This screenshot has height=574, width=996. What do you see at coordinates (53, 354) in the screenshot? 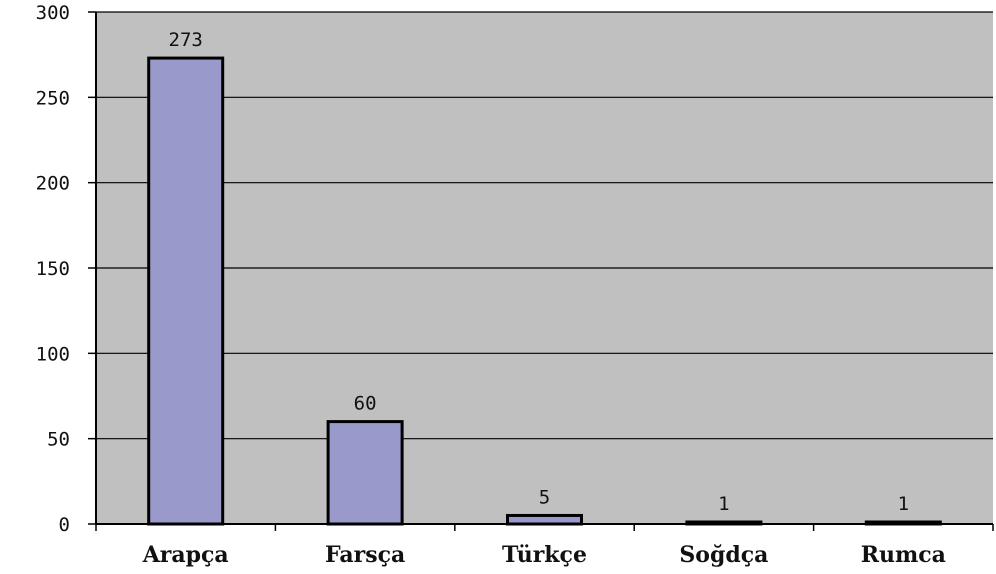
I see `y-tick-label: 100` at bounding box center [53, 354].